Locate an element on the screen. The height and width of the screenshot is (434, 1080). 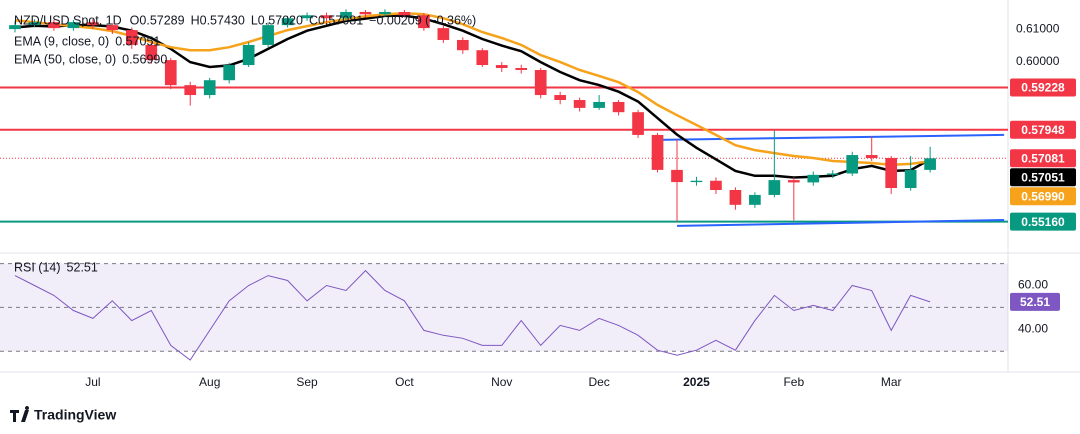
price-label: 0.57051 is located at coordinates (1043, 177).